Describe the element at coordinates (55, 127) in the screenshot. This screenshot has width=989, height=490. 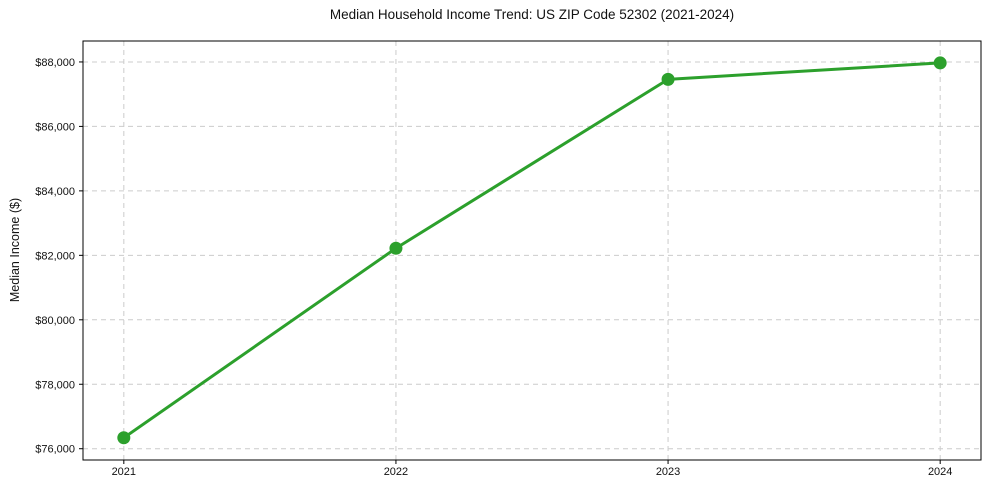
I see `y-tick-label: $86,000` at that location.